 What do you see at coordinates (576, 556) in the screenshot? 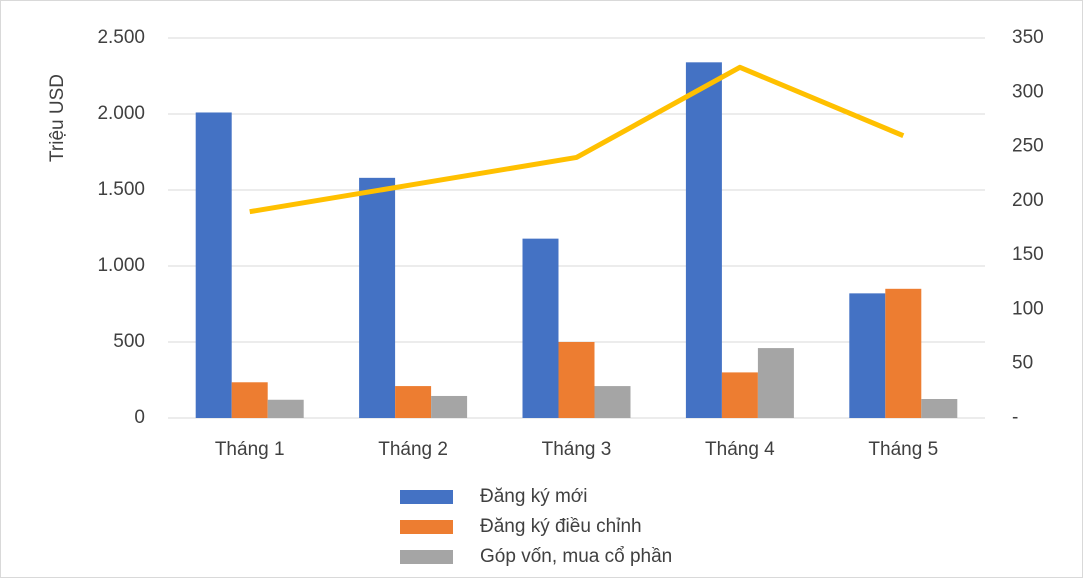
I see `legend-label: Góp vốn, mua cổ phần` at bounding box center [576, 556].